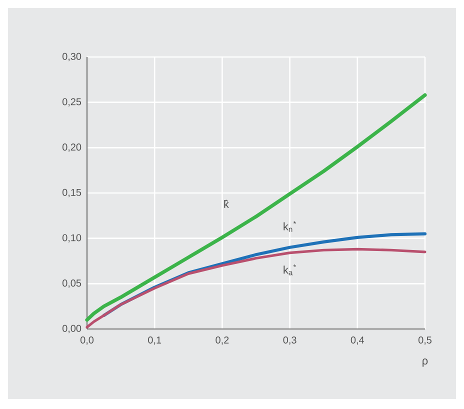  Describe the element at coordinates (72, 238) in the screenshot. I see `y-tick-label: 0,10` at that location.